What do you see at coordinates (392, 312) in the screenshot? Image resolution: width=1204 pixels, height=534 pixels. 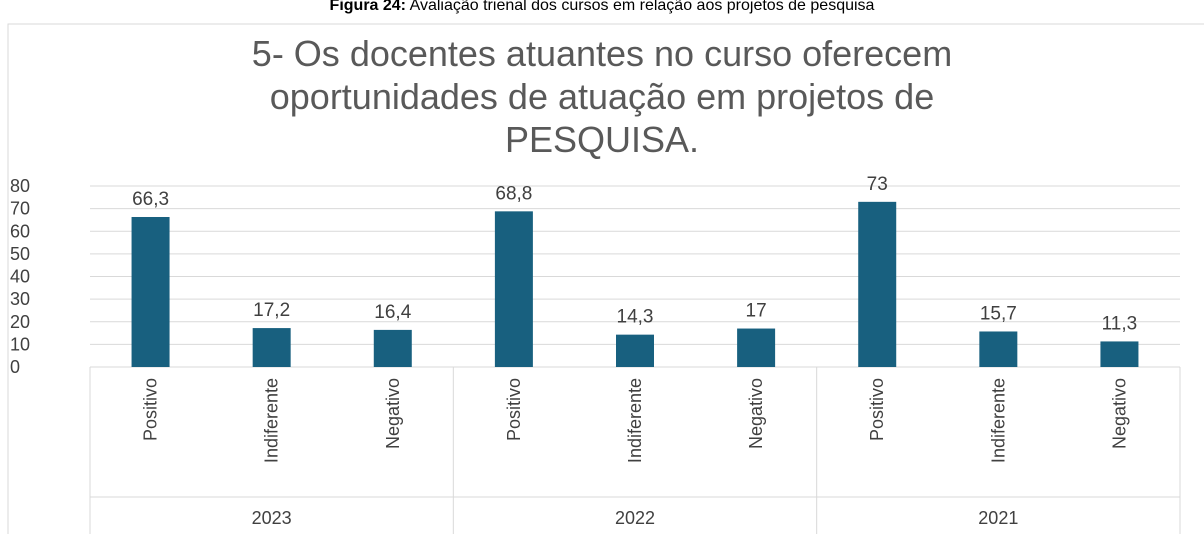 I see `data-label: 16,4` at bounding box center [392, 312].